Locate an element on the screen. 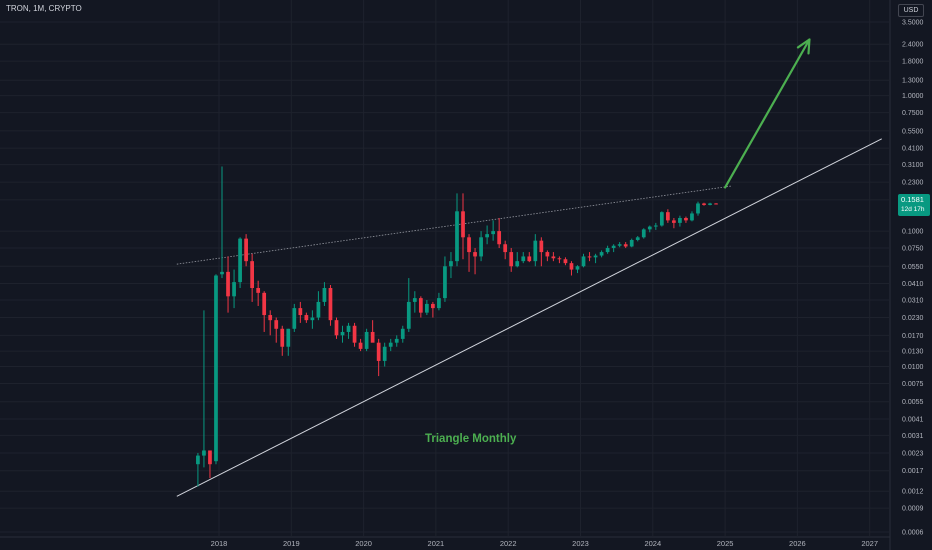 Image resolution: width=932 pixels, height=550 pixels. price-tick-label: 0.0006 is located at coordinates (913, 533).